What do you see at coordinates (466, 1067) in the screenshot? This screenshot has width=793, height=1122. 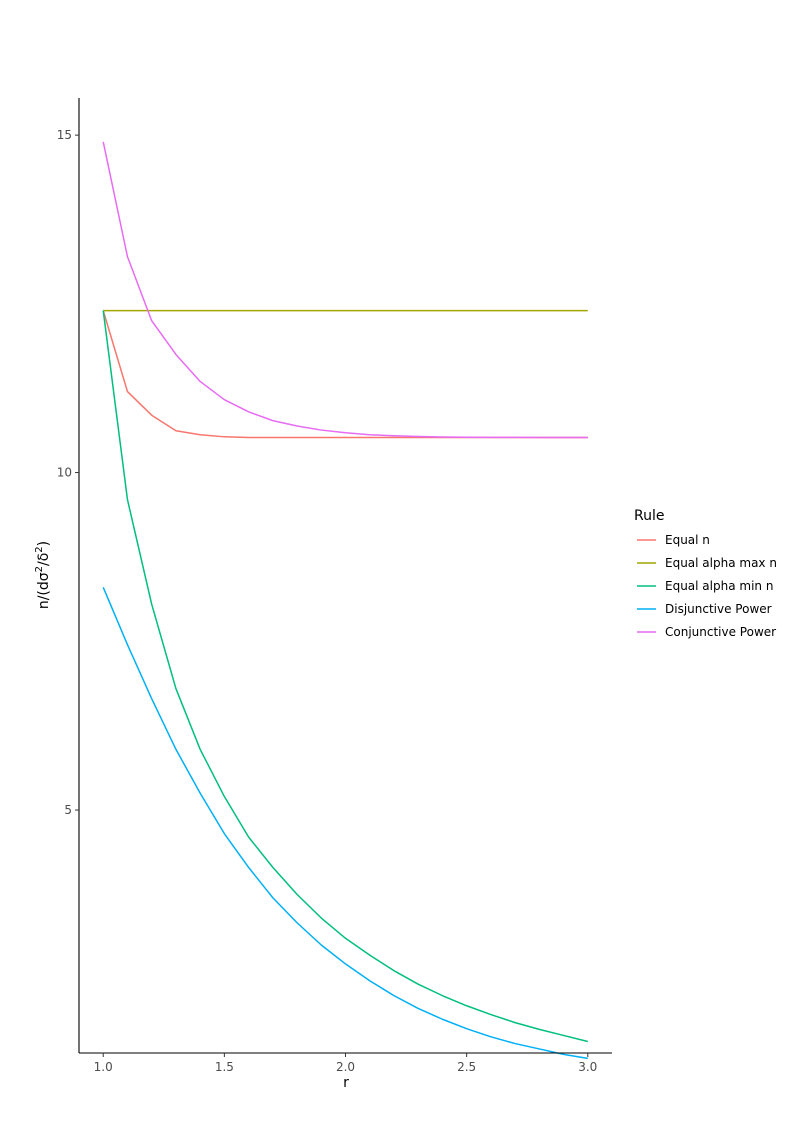 I see `x-tick-label: 2.5` at bounding box center [466, 1067].